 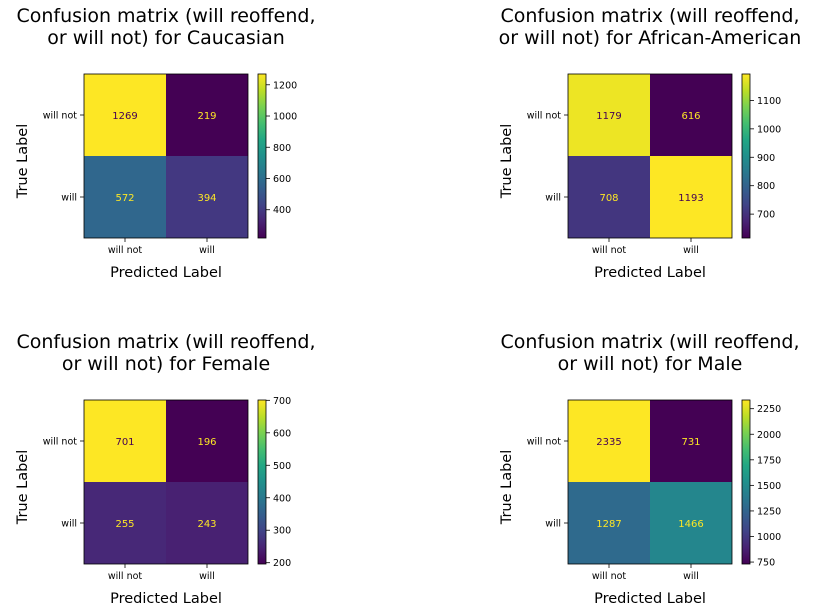 What do you see at coordinates (766, 563) in the screenshot?
I see `colorbar-tick-label: 750` at bounding box center [766, 563].